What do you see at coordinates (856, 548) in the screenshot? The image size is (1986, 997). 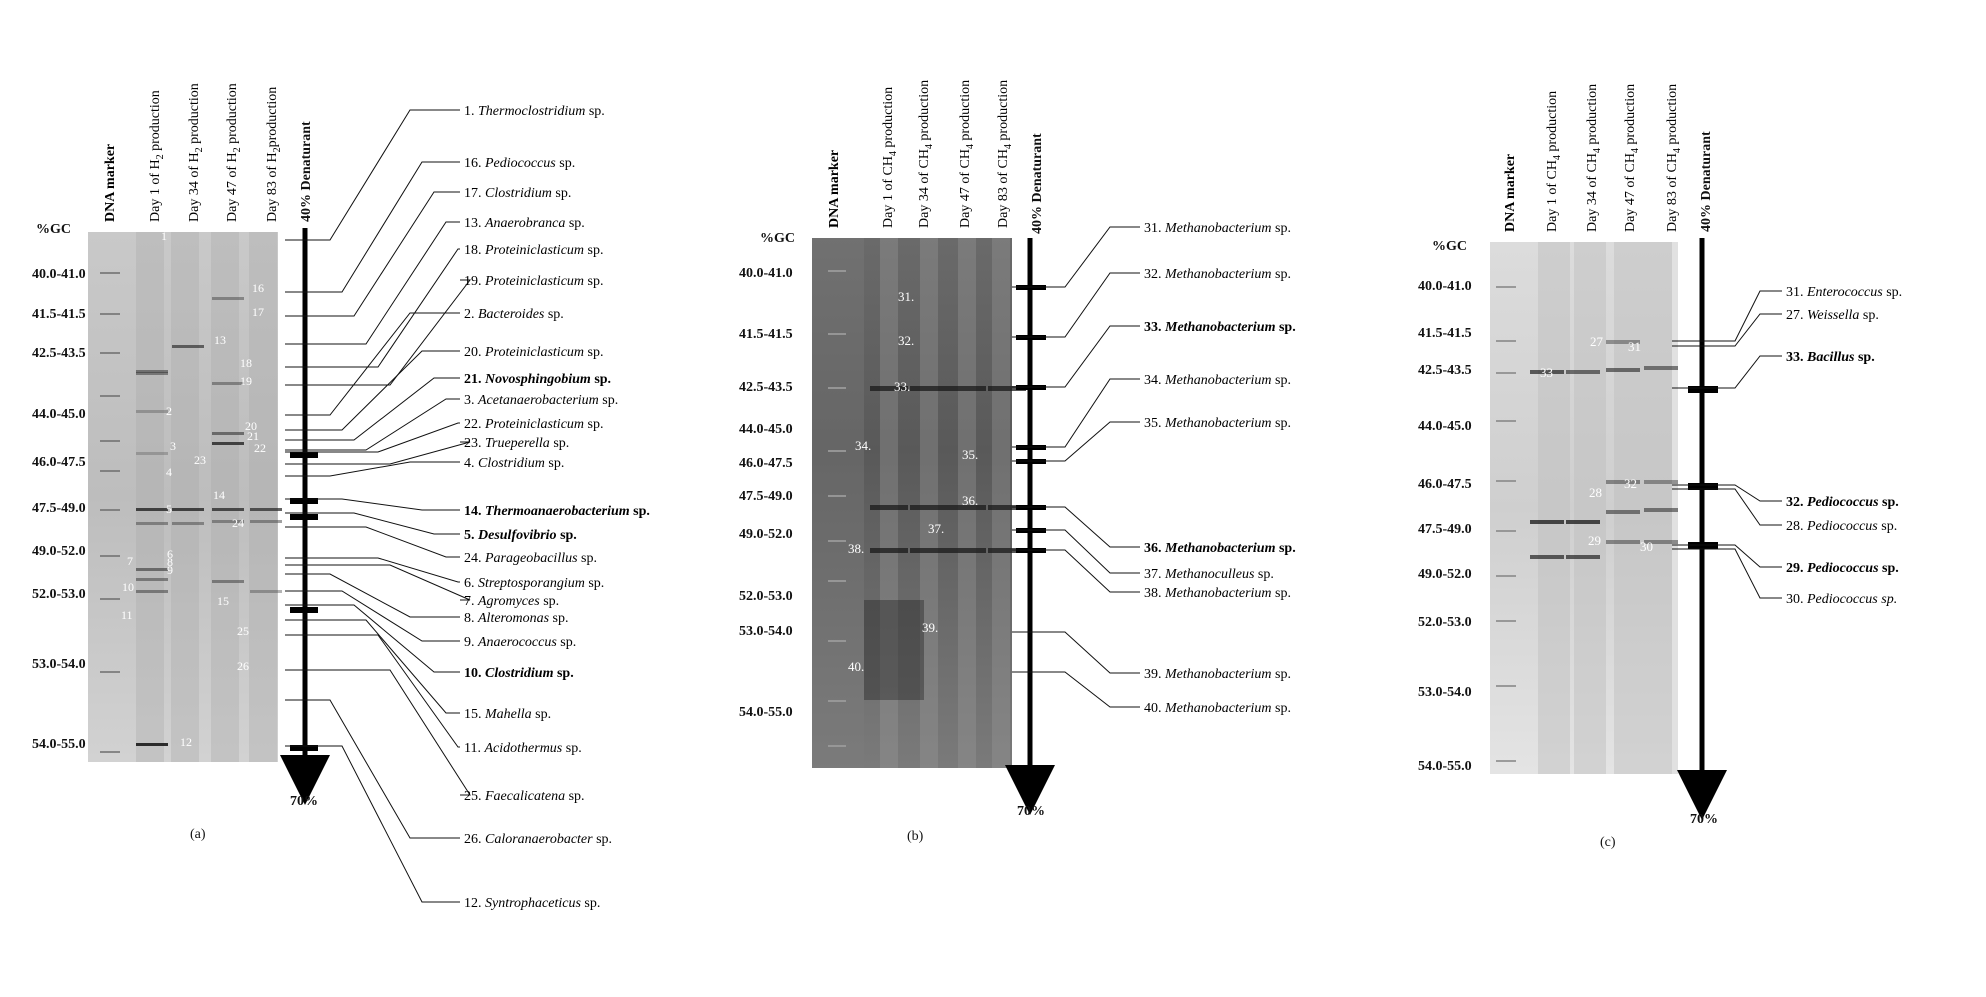 I see `band-number-b-8: 38.` at bounding box center [856, 548].